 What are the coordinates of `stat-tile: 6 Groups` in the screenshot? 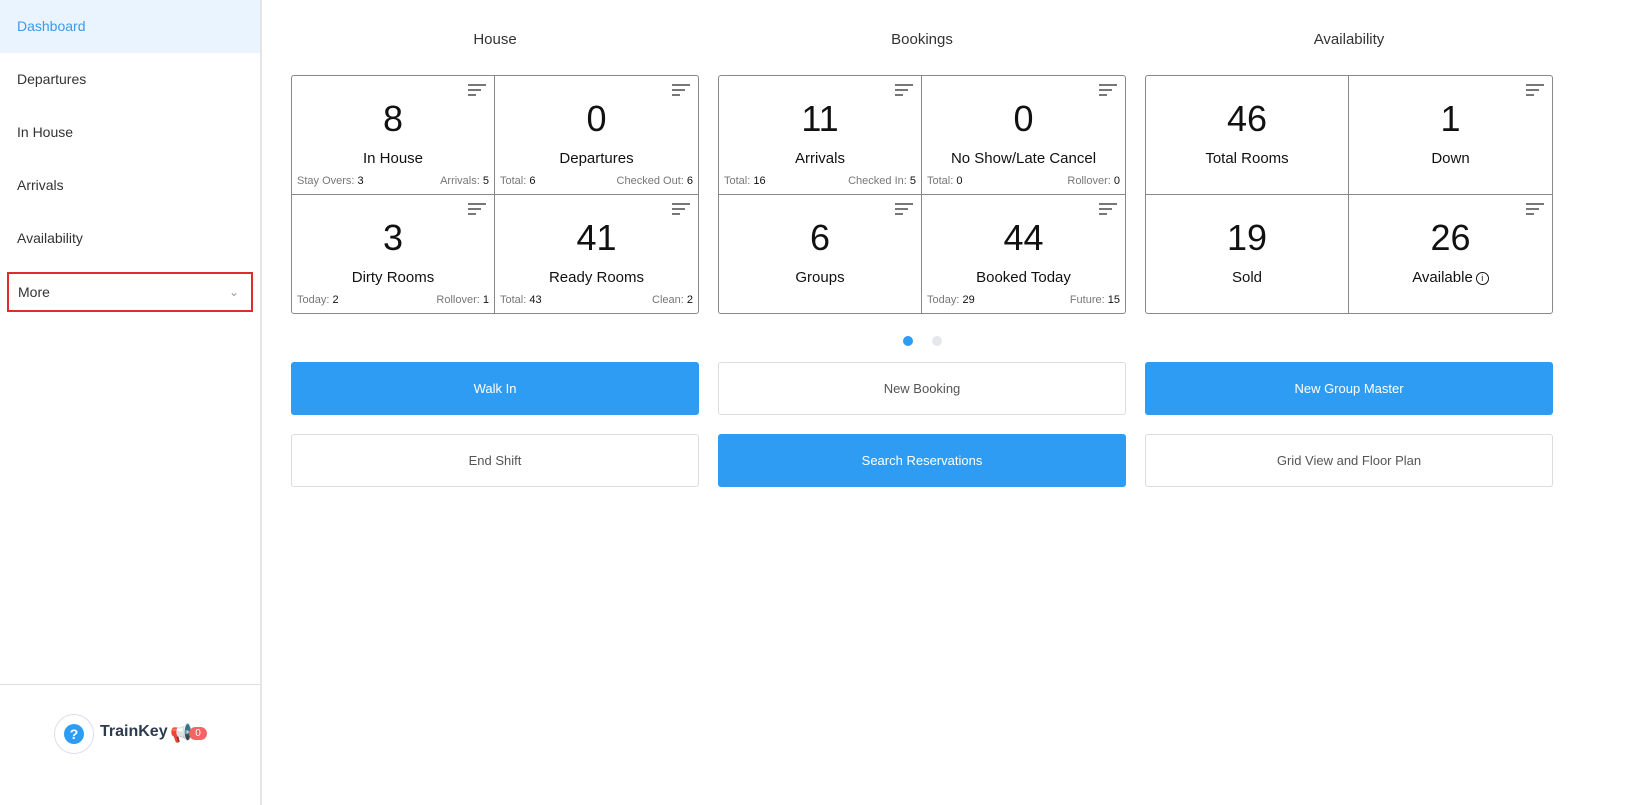 It's located at (820, 253).